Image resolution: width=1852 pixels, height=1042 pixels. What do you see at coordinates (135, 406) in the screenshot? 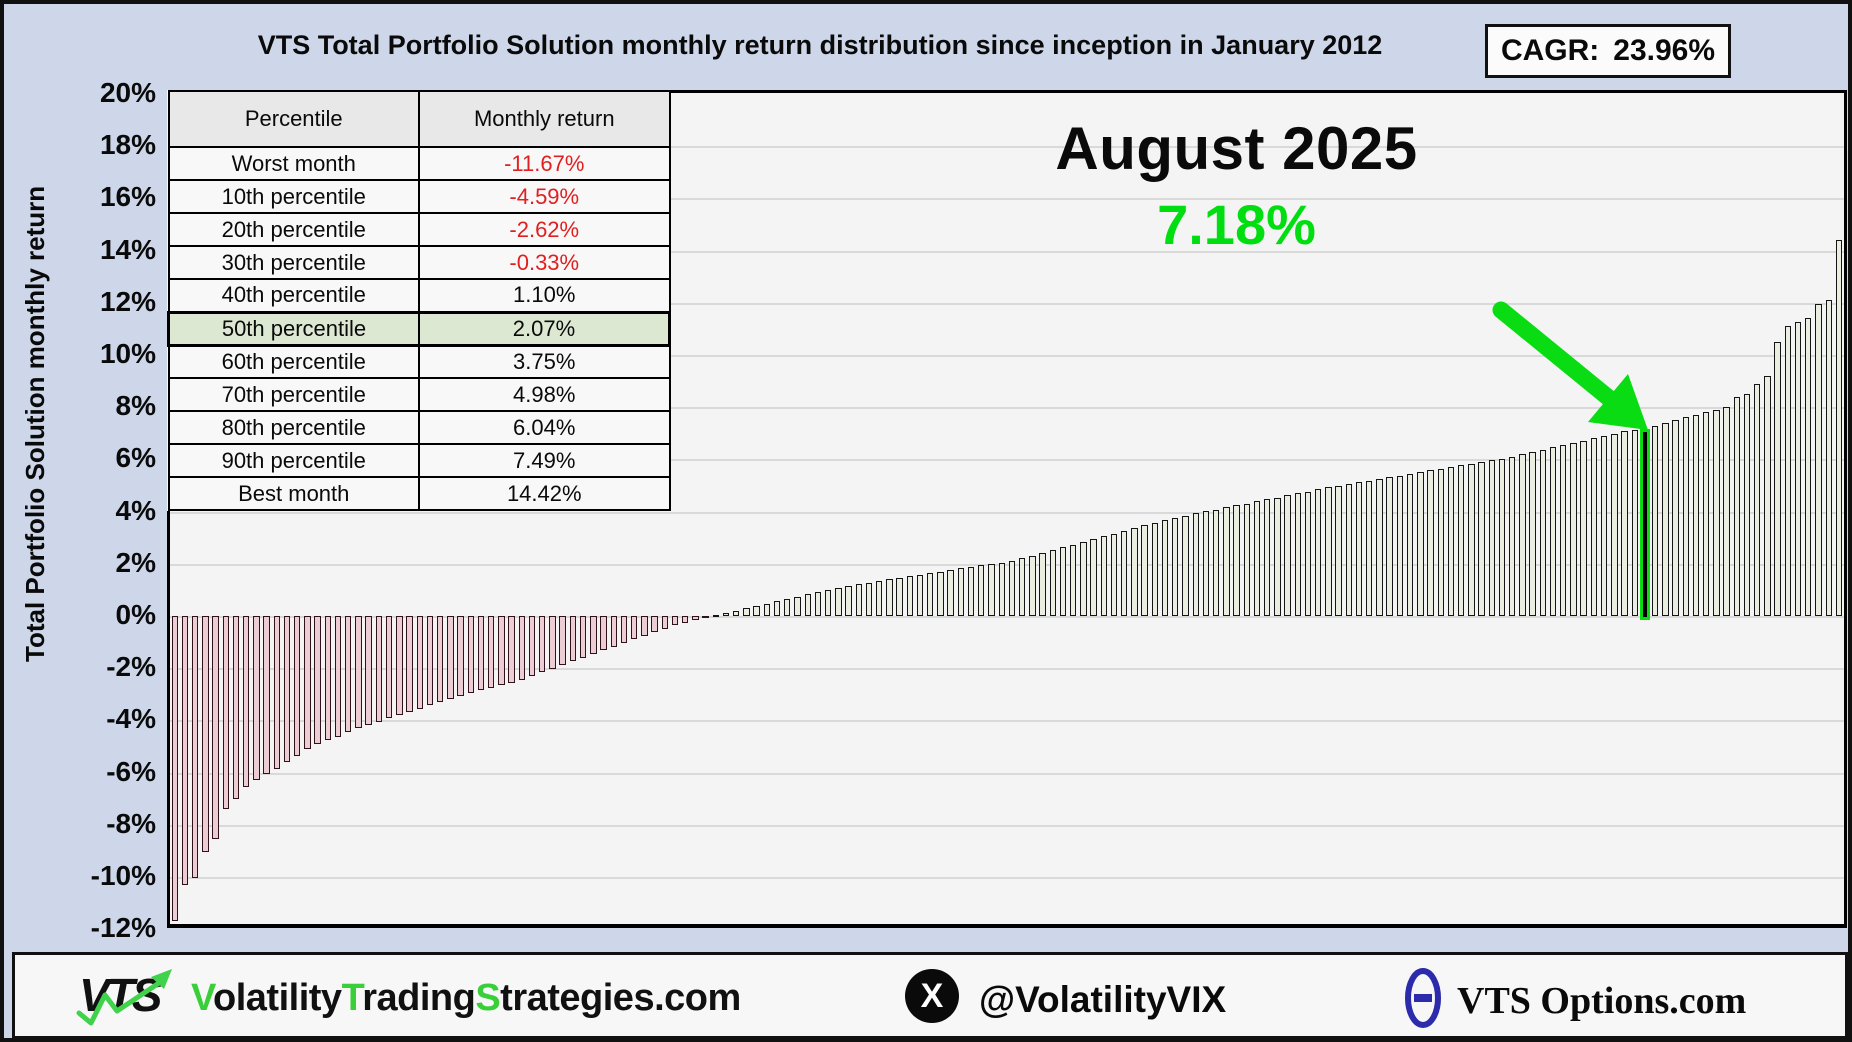
I see `y-tick-label: 8%` at bounding box center [135, 406].